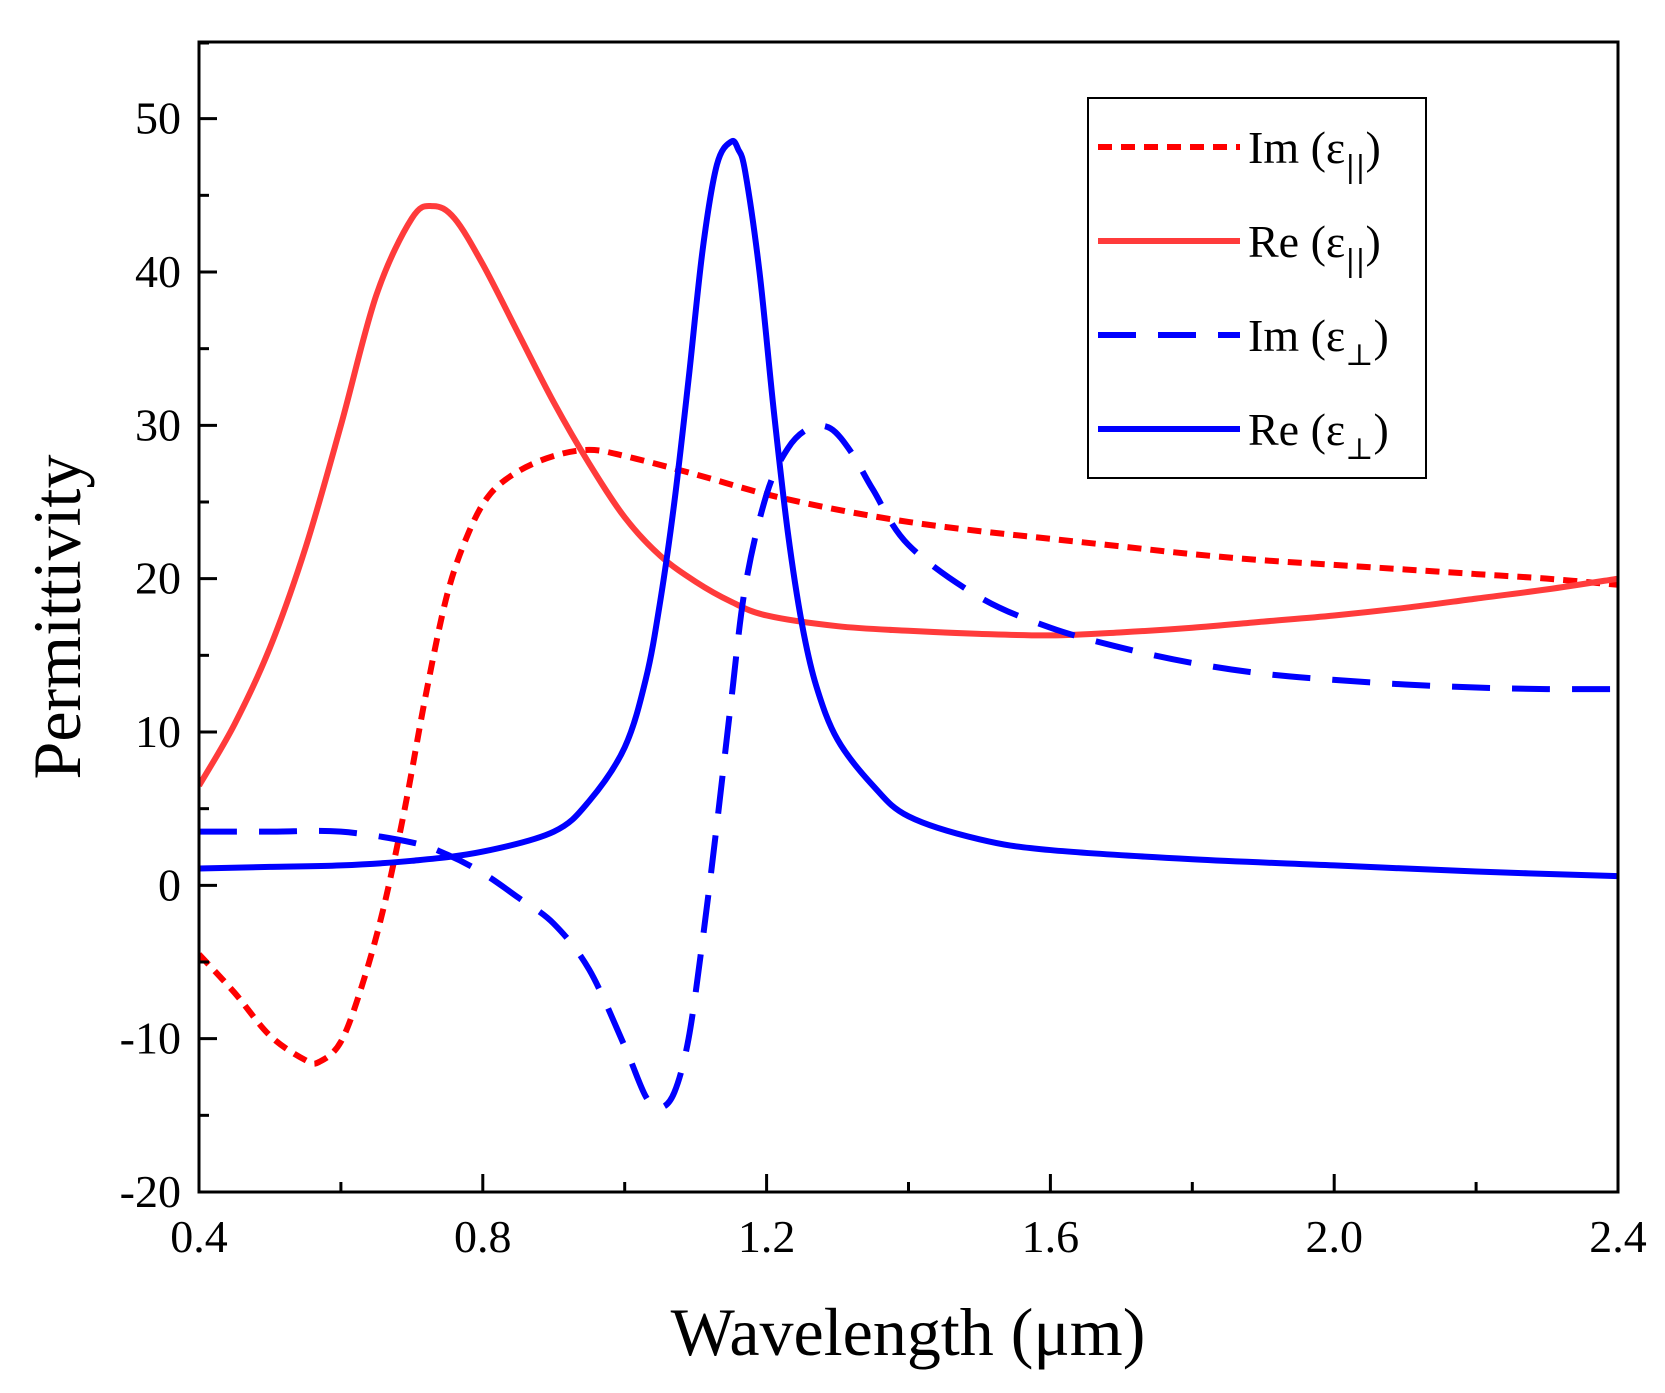  I want to click on y-tick-label: -10, so click(150, 1038).